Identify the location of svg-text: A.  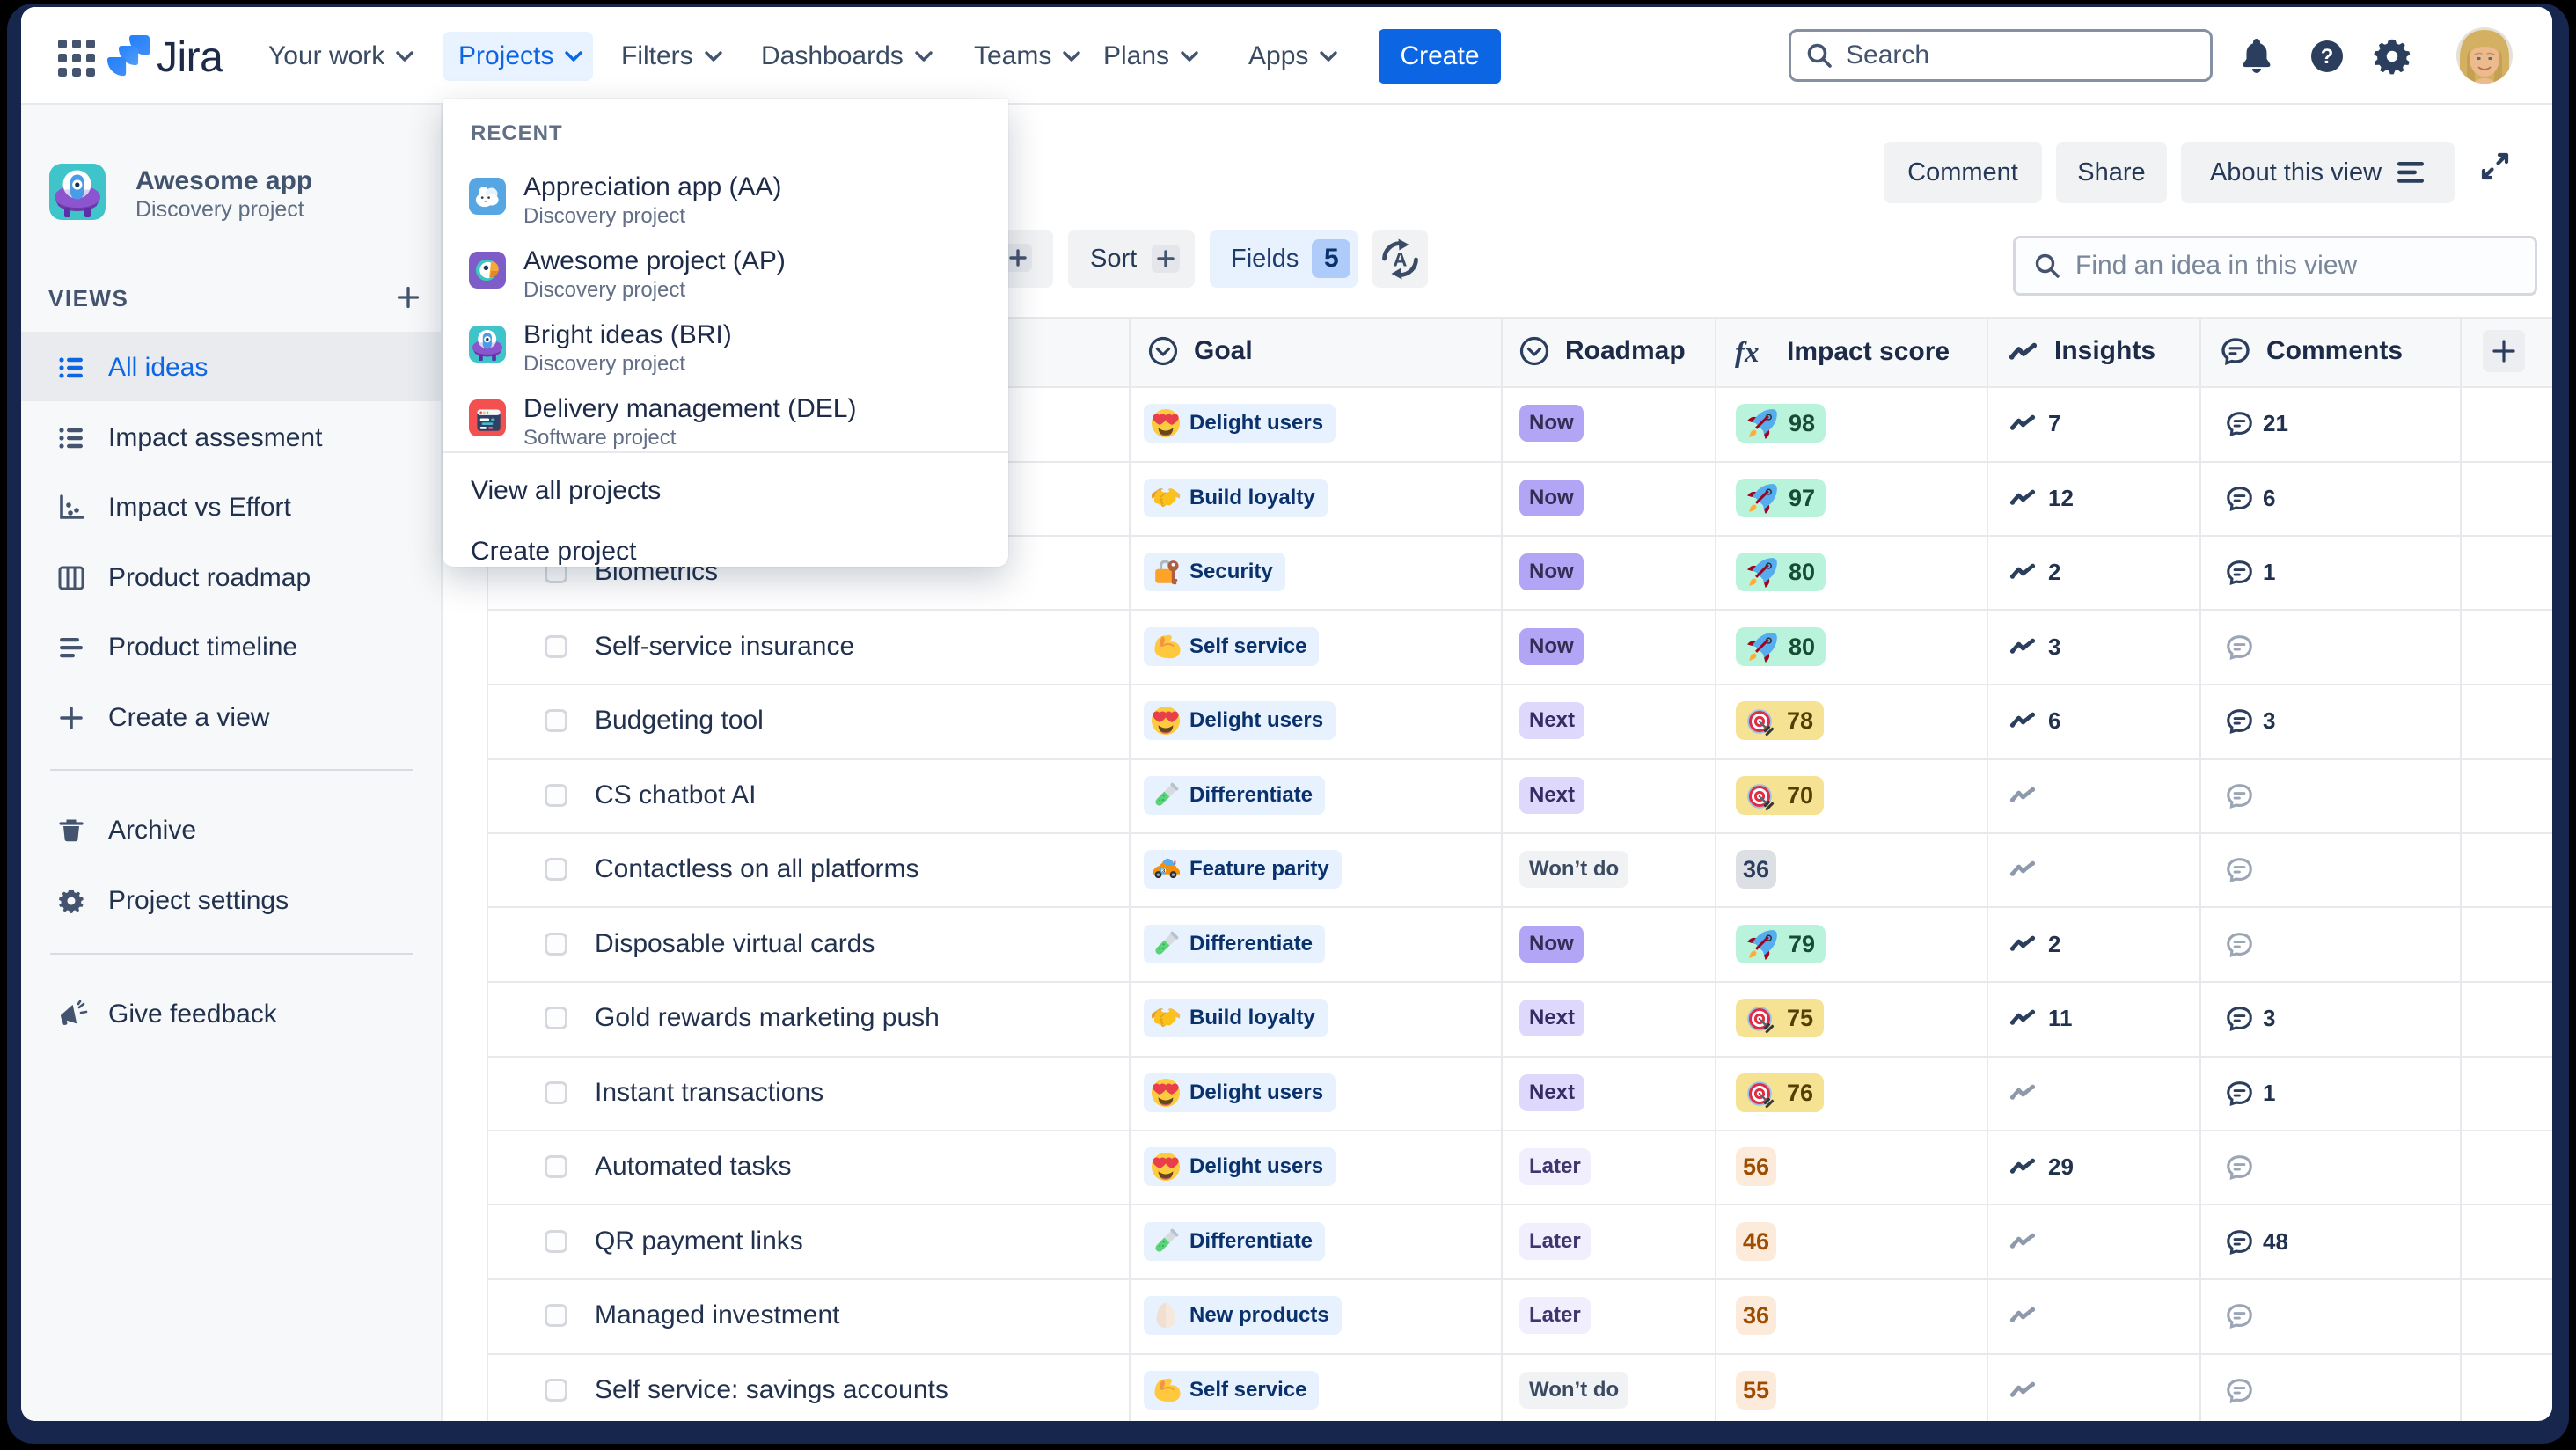
(1401, 259).